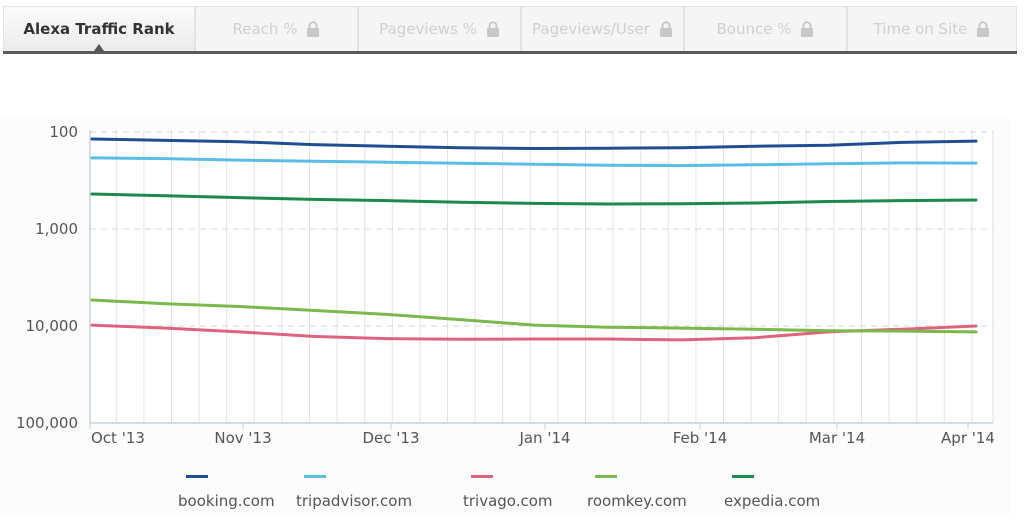 This screenshot has height=520, width=1024. What do you see at coordinates (508, 490) in the screenshot?
I see `legend-item-trivago: trivago.com` at bounding box center [508, 490].